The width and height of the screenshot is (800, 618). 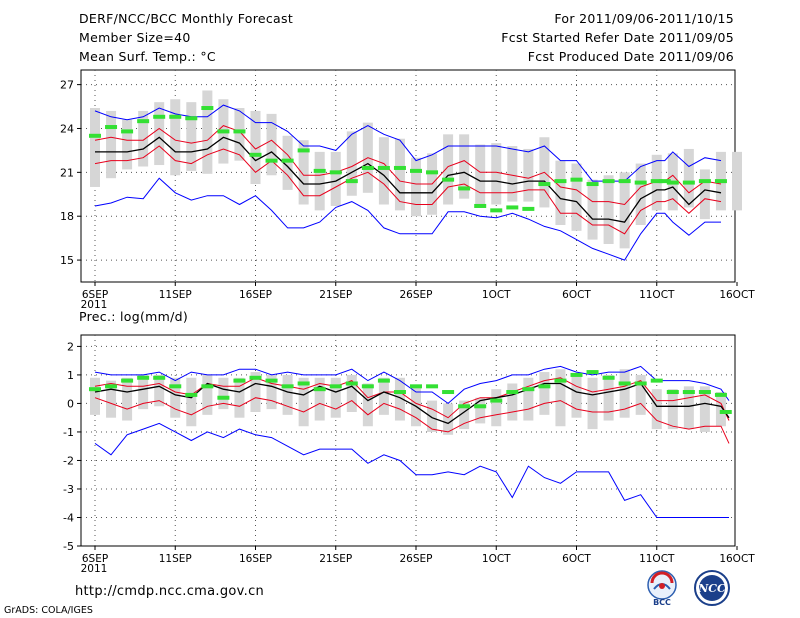 What do you see at coordinates (134, 316) in the screenshot?
I see `precip-panel-label: Prec.: log(mm/d)` at bounding box center [134, 316].